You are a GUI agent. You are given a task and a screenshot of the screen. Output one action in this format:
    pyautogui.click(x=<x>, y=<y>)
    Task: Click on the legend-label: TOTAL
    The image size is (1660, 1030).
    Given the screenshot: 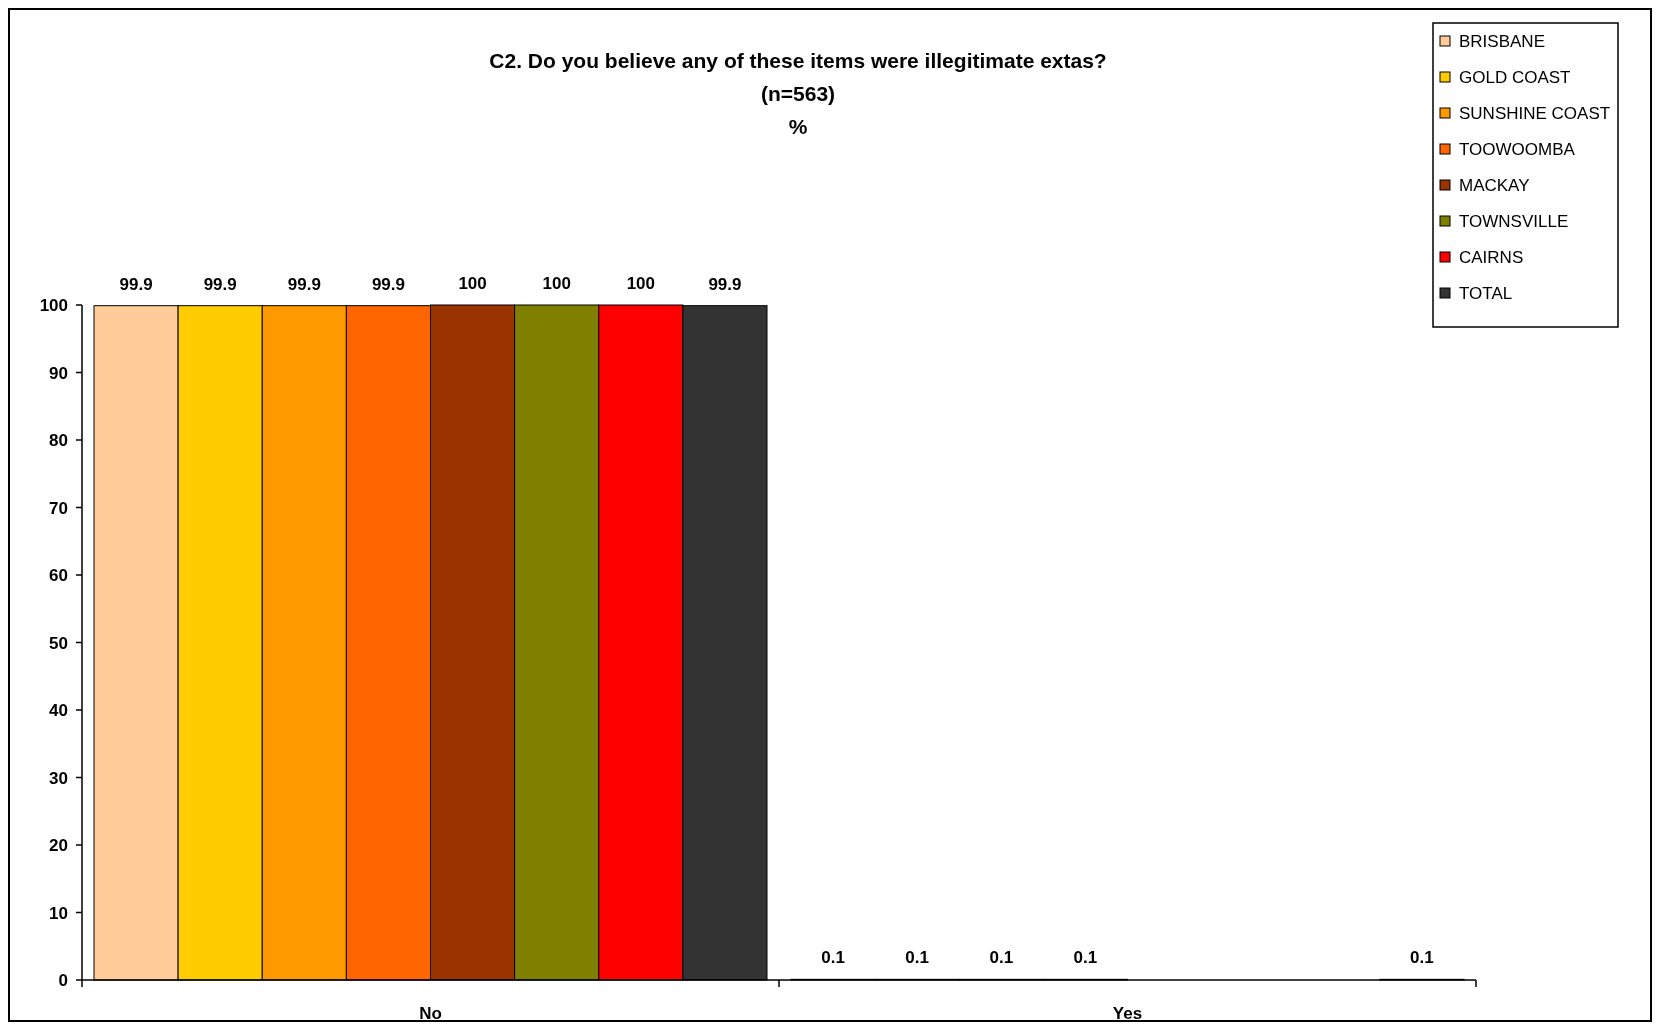 What is the action you would take?
    pyautogui.click(x=1486, y=293)
    